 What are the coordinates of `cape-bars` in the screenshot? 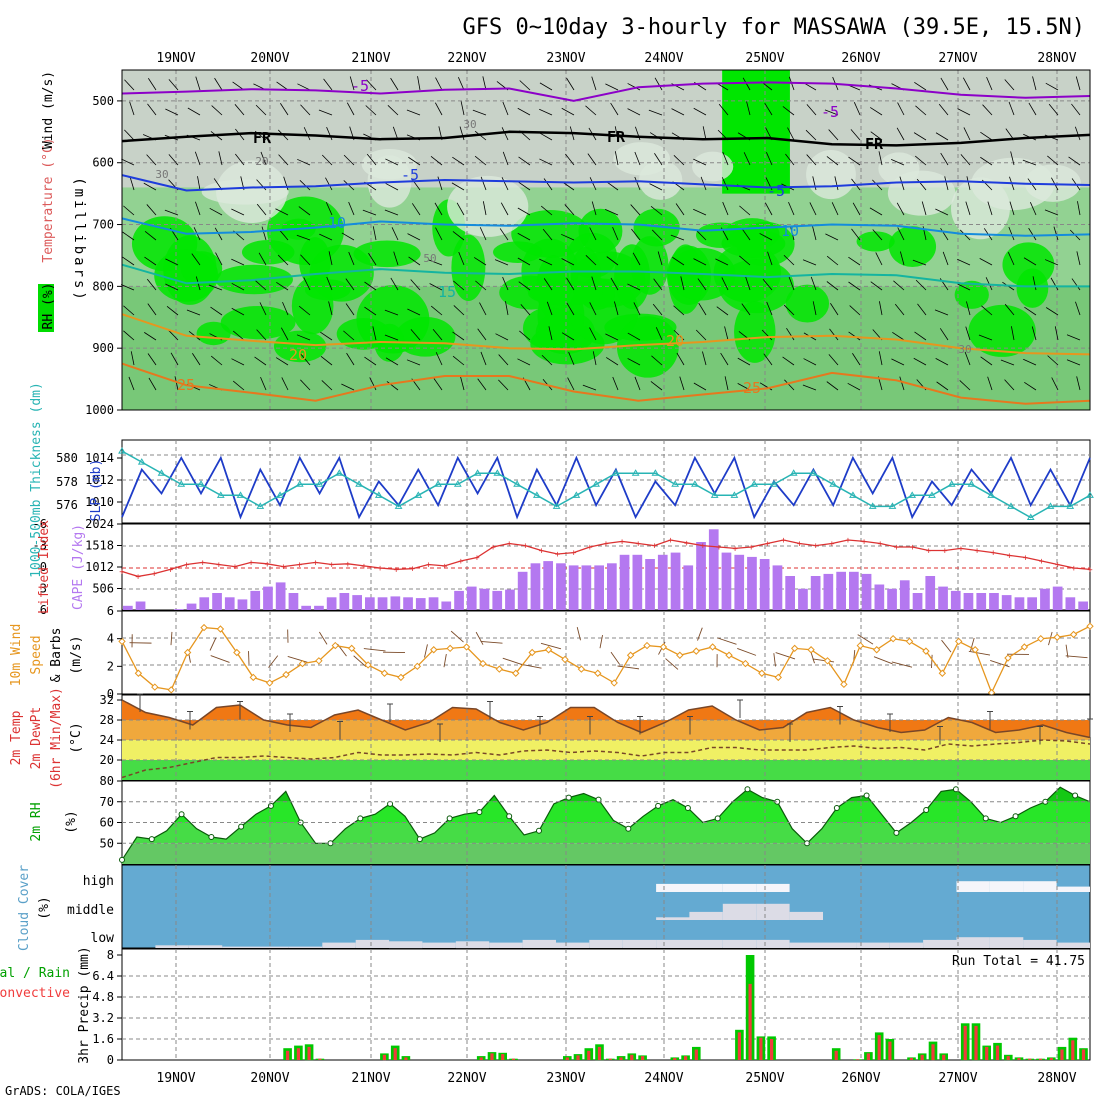 It's located at (605, 569).